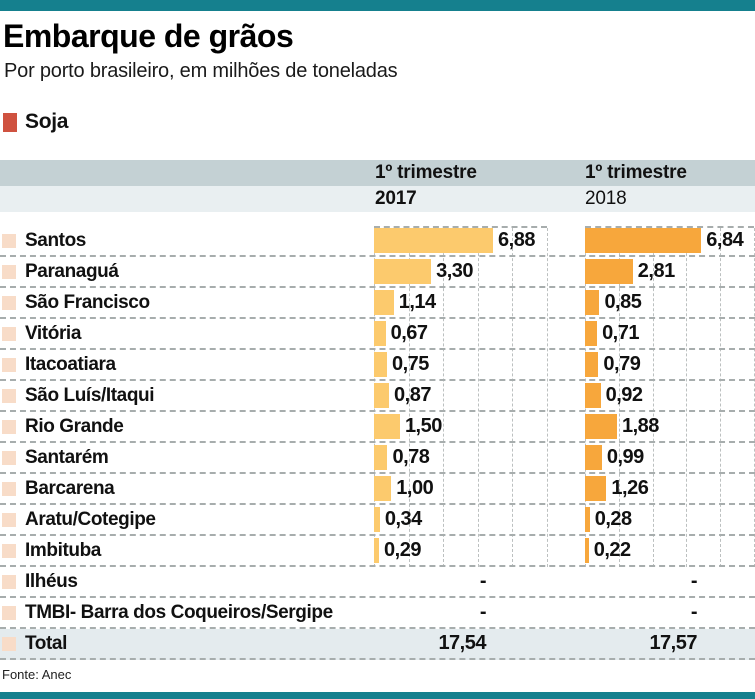 The width and height of the screenshot is (755, 699). What do you see at coordinates (670, 302) in the screenshot?
I see `bar-cell-2018: 0,85` at bounding box center [670, 302].